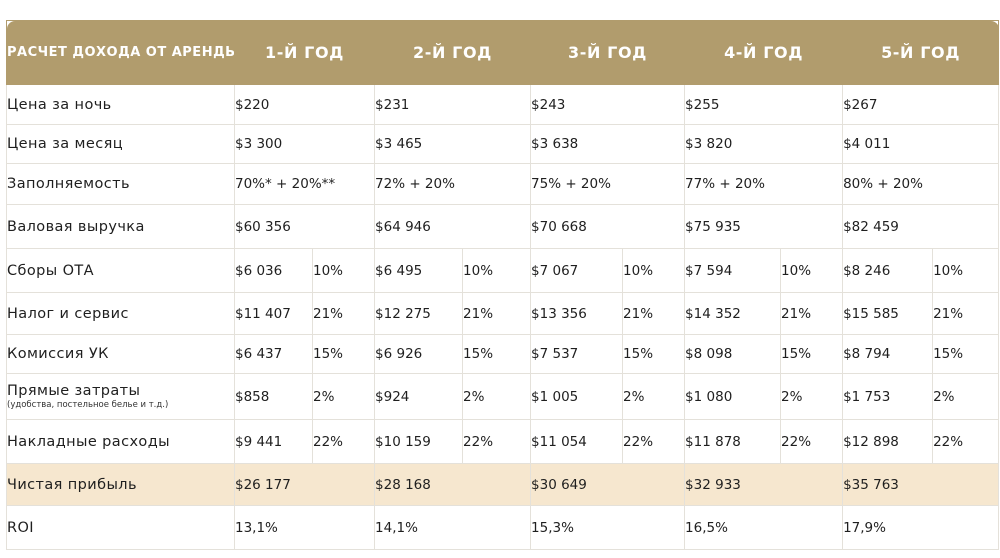 The width and height of the screenshot is (1000, 558). What do you see at coordinates (608, 484) in the screenshot?
I see `value-year-3: $30 649` at bounding box center [608, 484].